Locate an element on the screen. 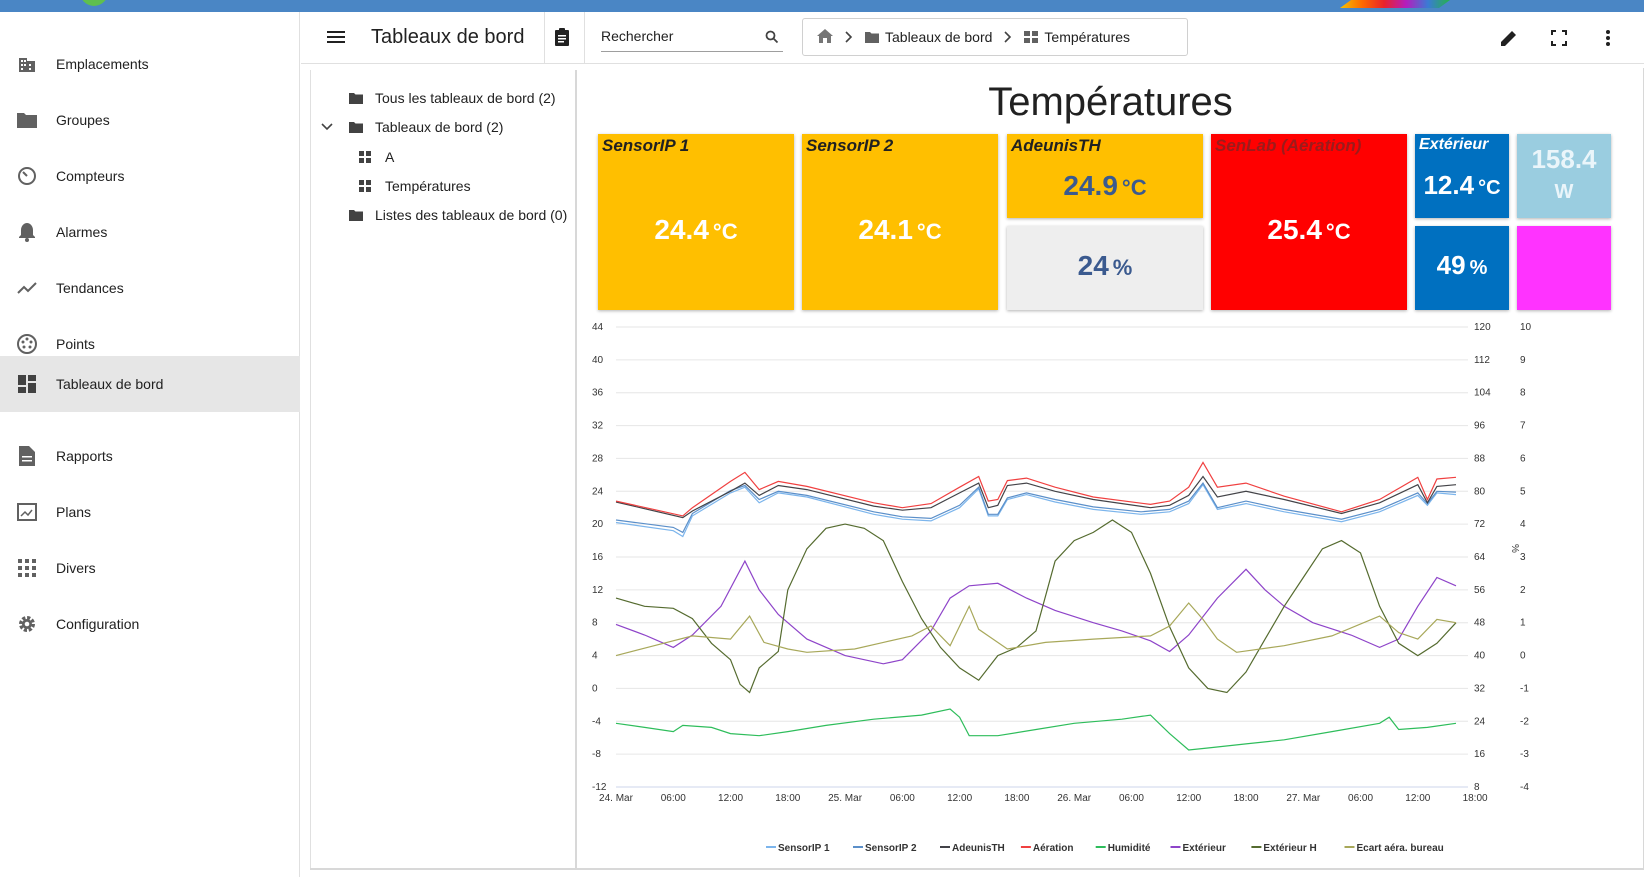 The width and height of the screenshot is (1644, 877). search-field is located at coordinates (692, 39).